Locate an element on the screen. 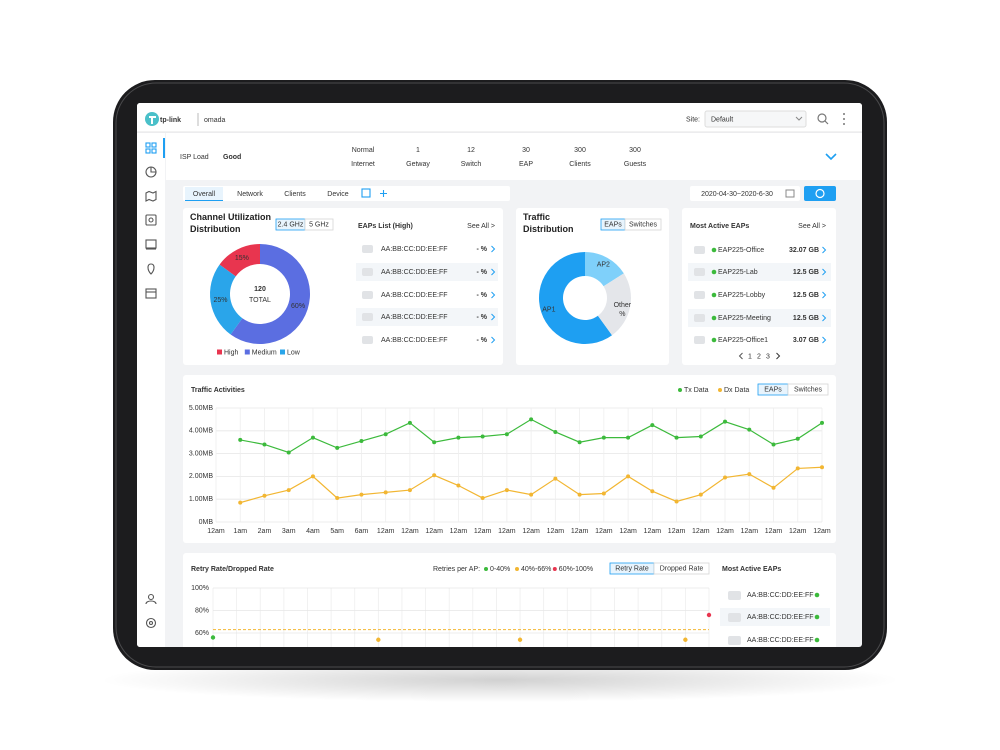  card-title: Traffic Activities is located at coordinates (218, 390).